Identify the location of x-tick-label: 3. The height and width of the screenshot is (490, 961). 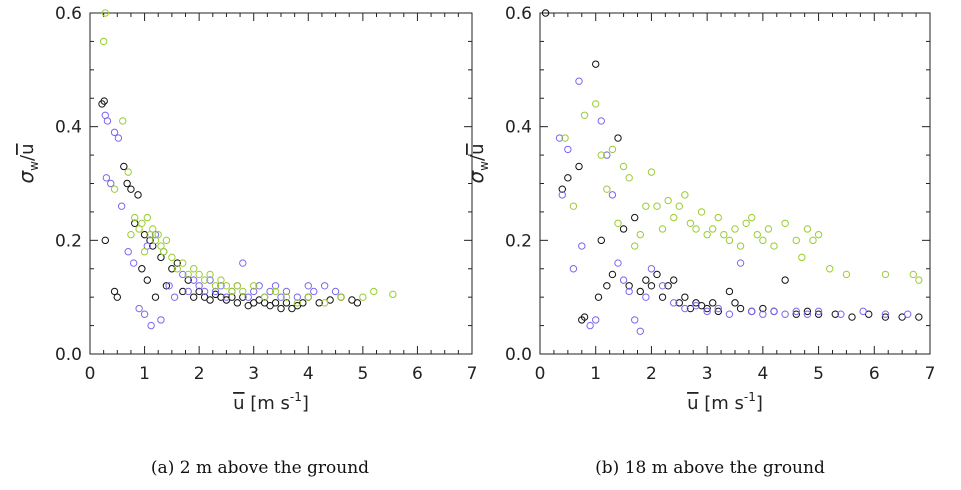
(253, 374).